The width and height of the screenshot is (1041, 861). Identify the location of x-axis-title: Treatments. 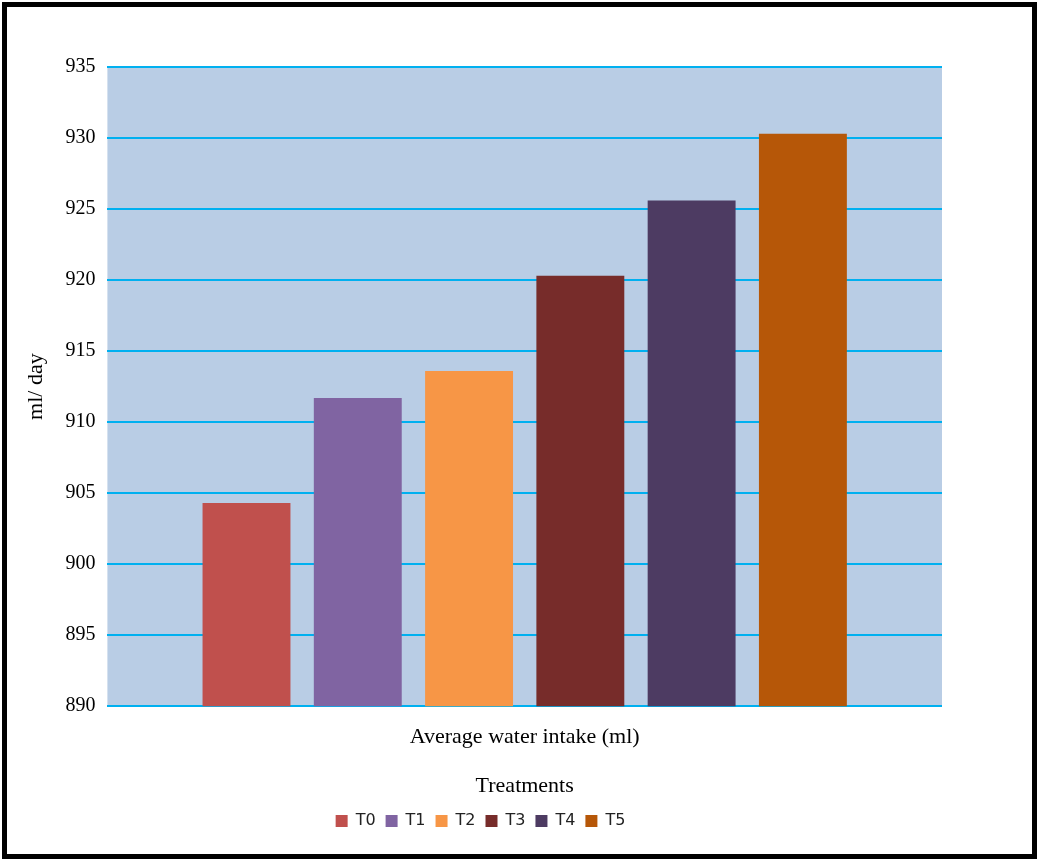
(524, 784).